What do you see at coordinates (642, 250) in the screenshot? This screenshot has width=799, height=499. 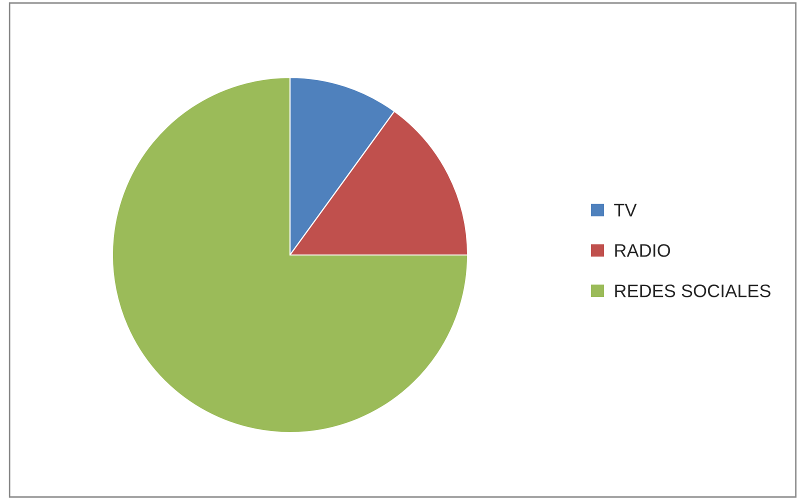 I see `legend-label: RADIO` at bounding box center [642, 250].